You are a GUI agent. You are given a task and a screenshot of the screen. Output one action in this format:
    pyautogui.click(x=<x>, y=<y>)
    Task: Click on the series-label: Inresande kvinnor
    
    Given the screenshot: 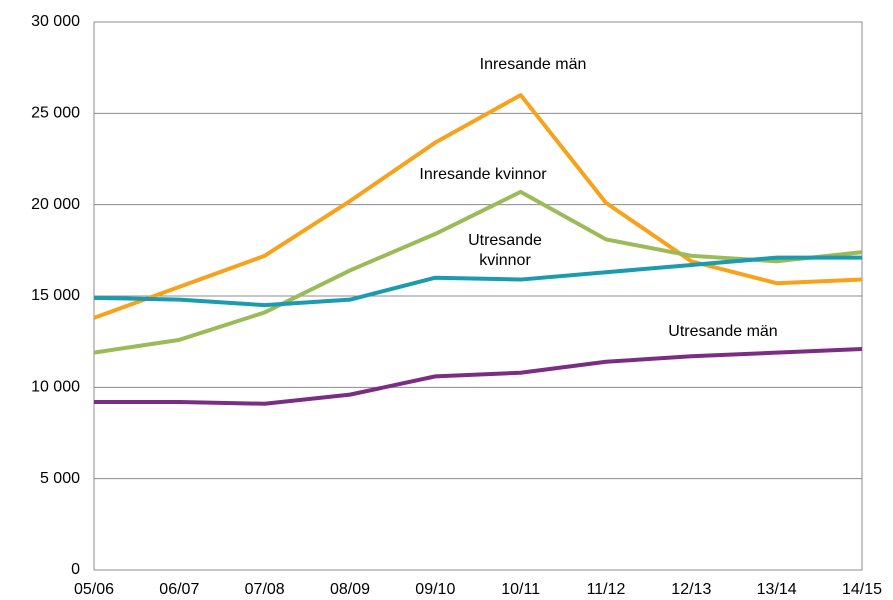 What is the action you would take?
    pyautogui.click(x=483, y=174)
    